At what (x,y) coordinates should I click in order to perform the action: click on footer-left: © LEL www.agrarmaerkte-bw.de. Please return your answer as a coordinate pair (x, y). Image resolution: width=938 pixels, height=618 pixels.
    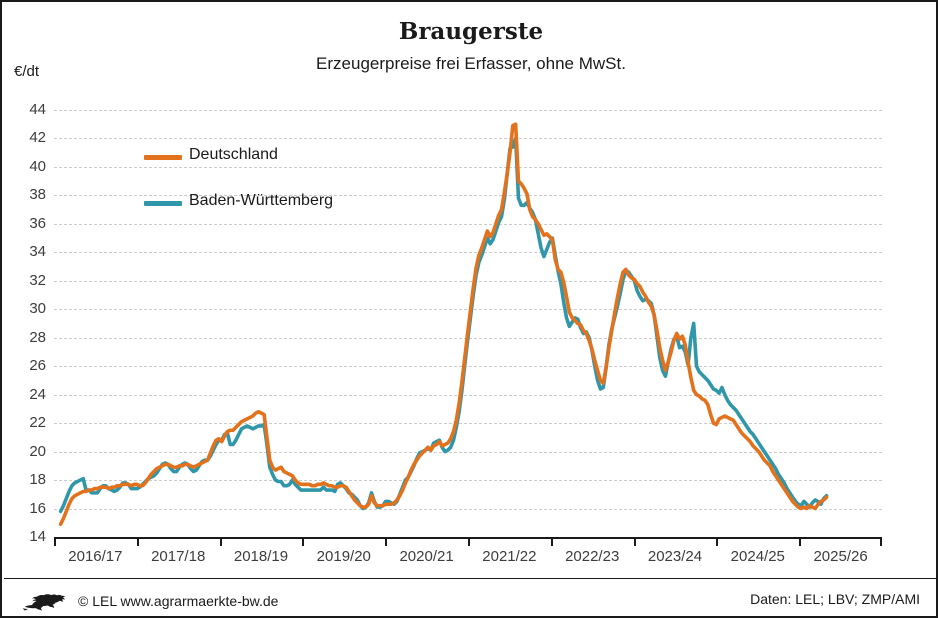
    Looking at the image, I should click on (150, 601).